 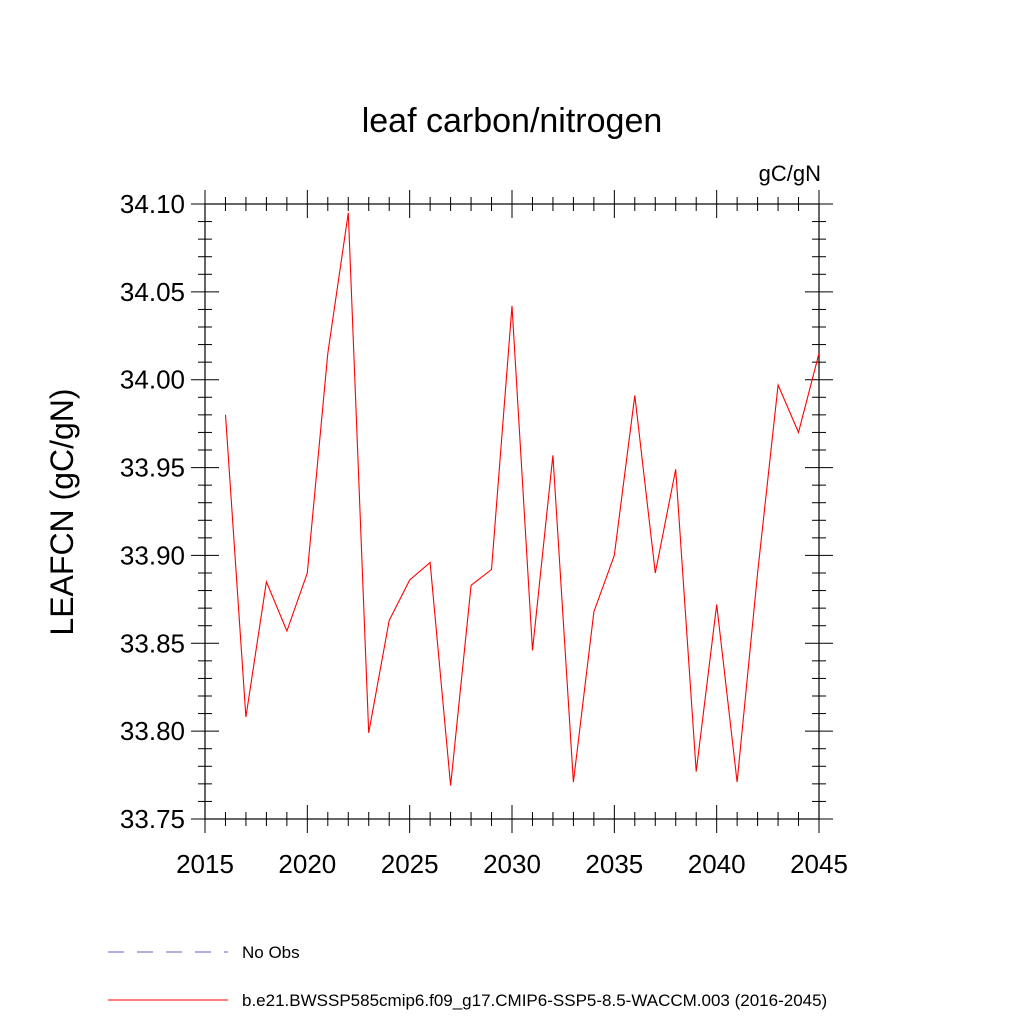 What do you see at coordinates (152, 555) in the screenshot?
I see `y-tick-label: 33.90` at bounding box center [152, 555].